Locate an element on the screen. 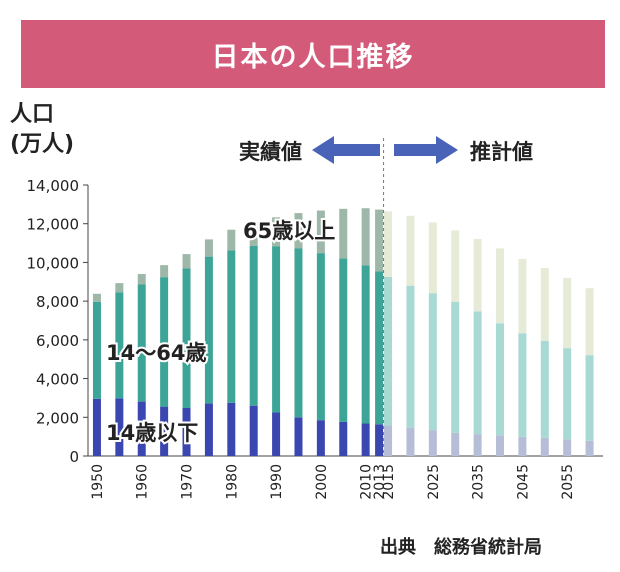 The image size is (620, 572). projected-label: 推計値 is located at coordinates (501, 152).